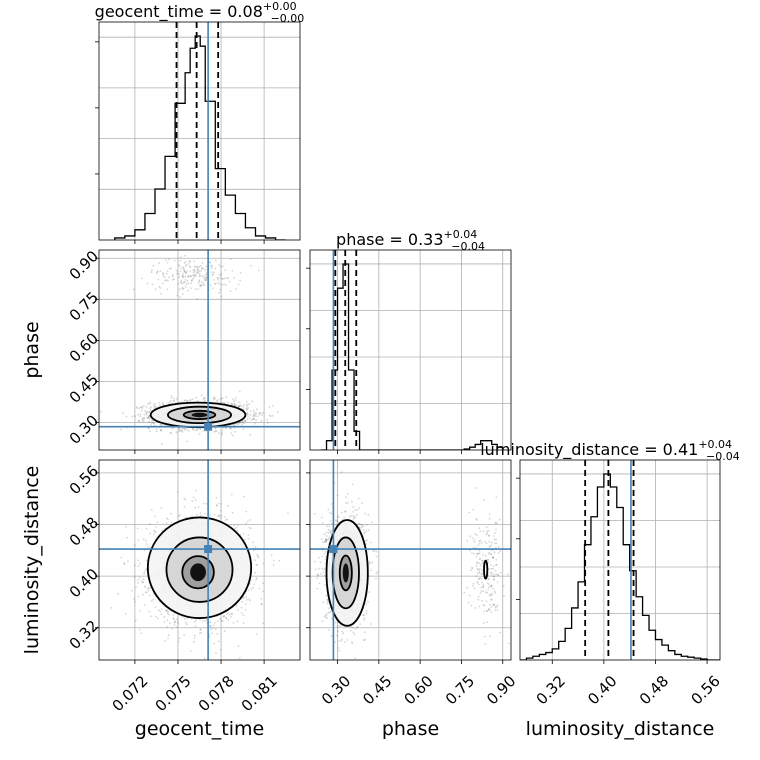  Describe the element at coordinates (199, 131) in the screenshot. I see `hist-geocent_time-frame` at that location.